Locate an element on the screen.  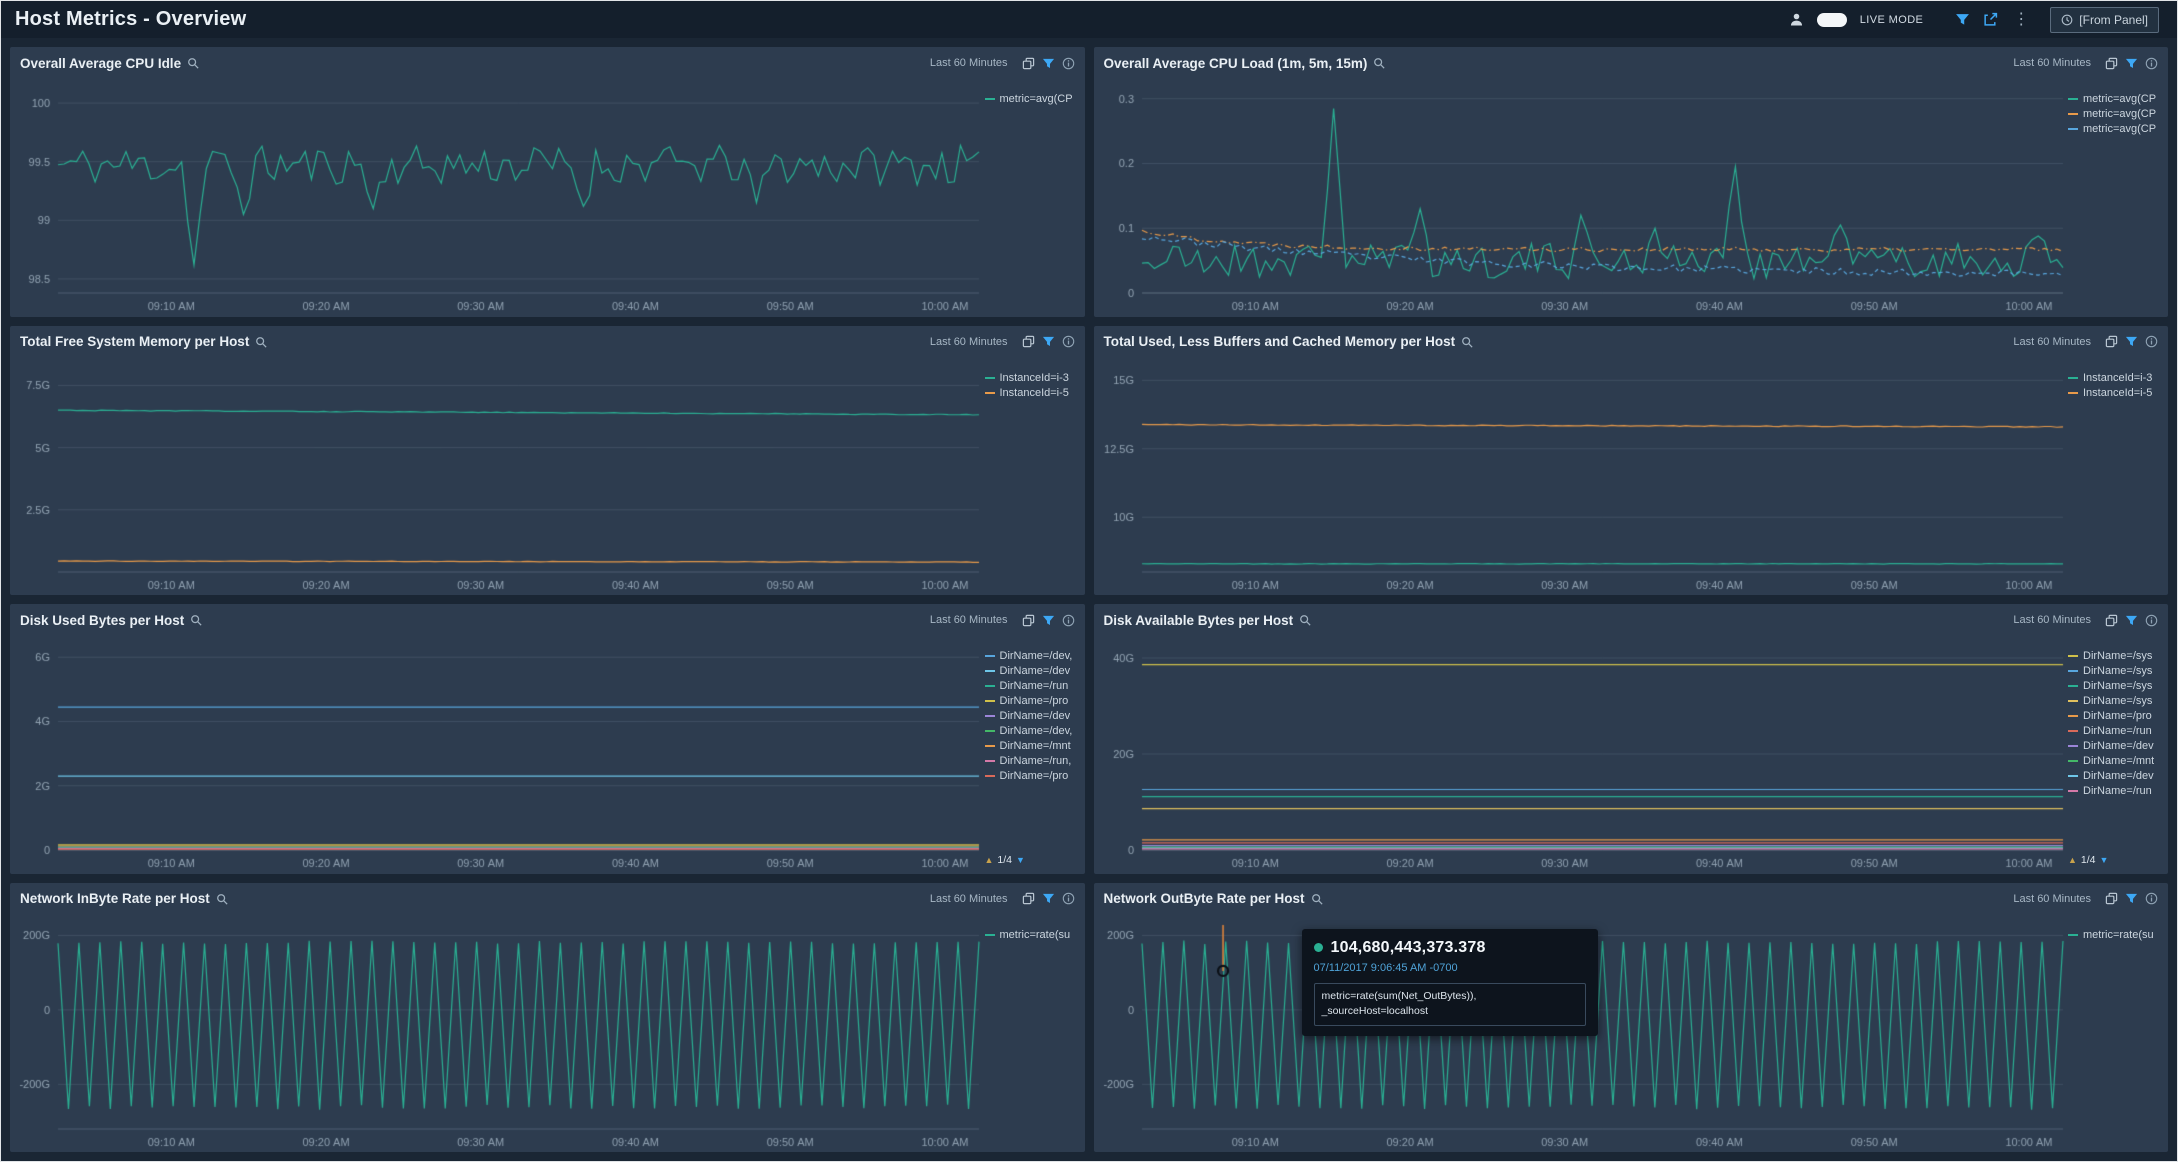
panel-title: Disk Available Bytes per Host is located at coordinates (1198, 620).